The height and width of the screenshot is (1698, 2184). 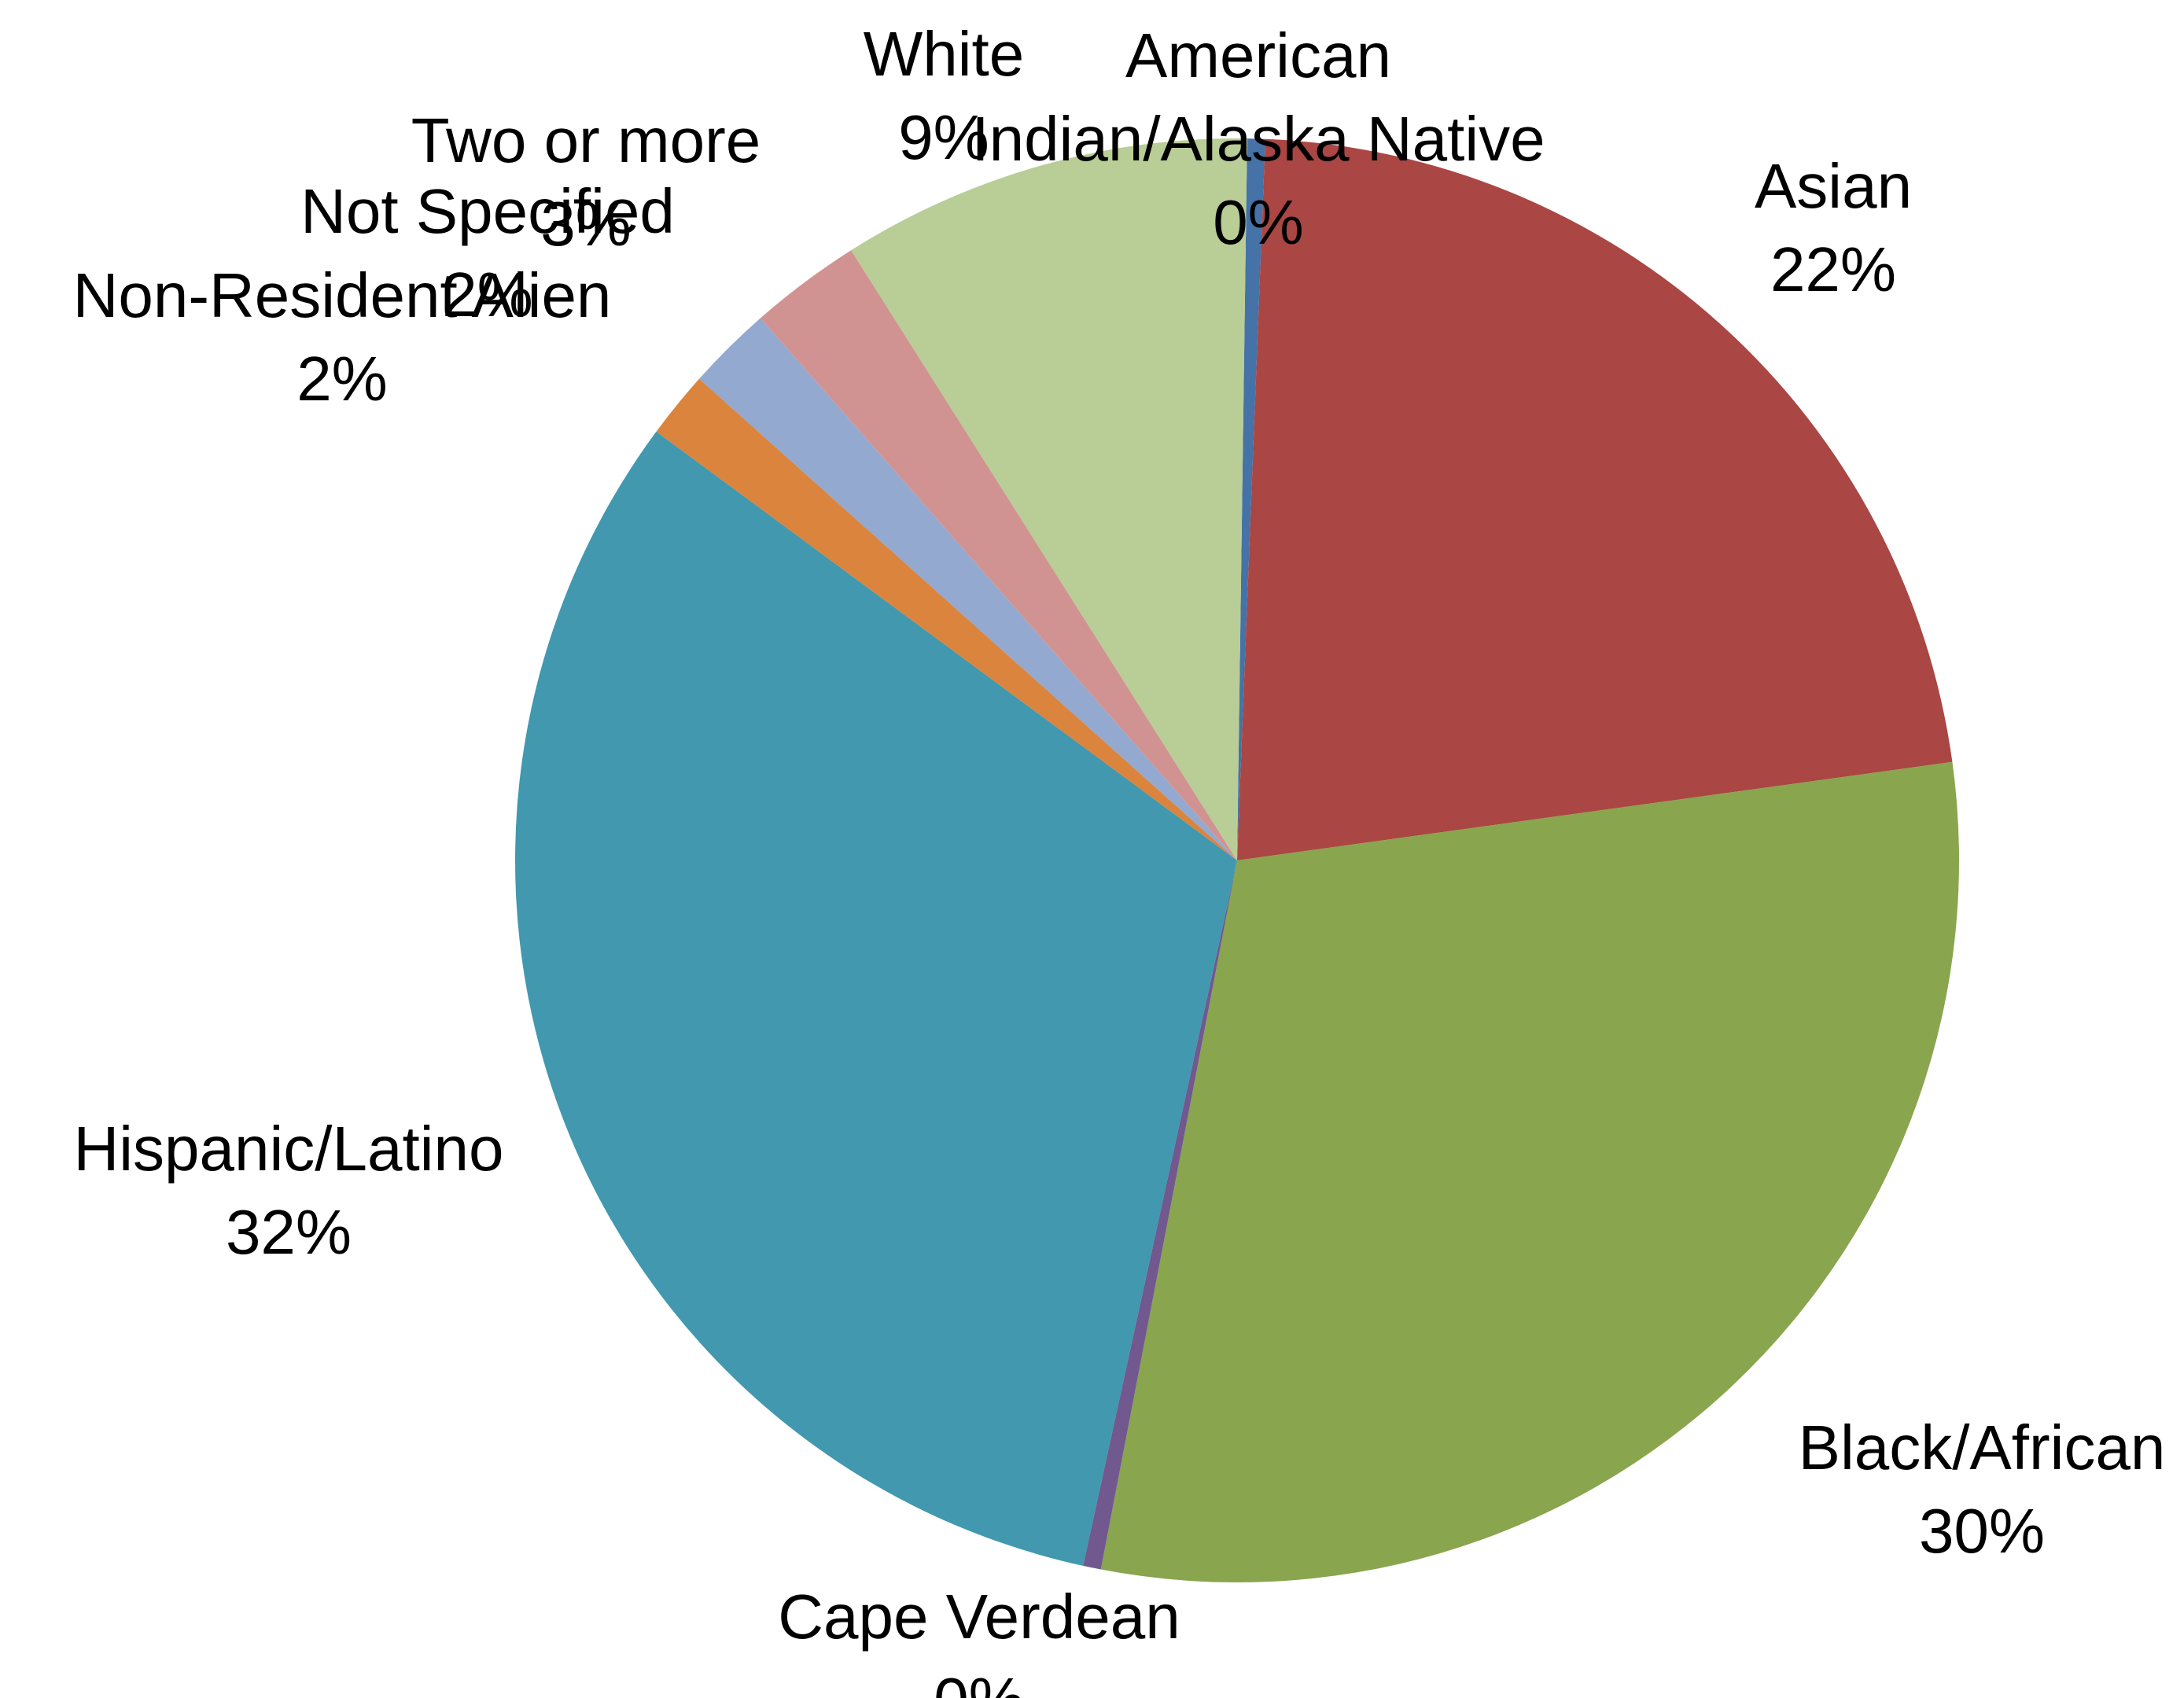 I want to click on data-label-7: Two or more 3%, so click(x=586, y=182).